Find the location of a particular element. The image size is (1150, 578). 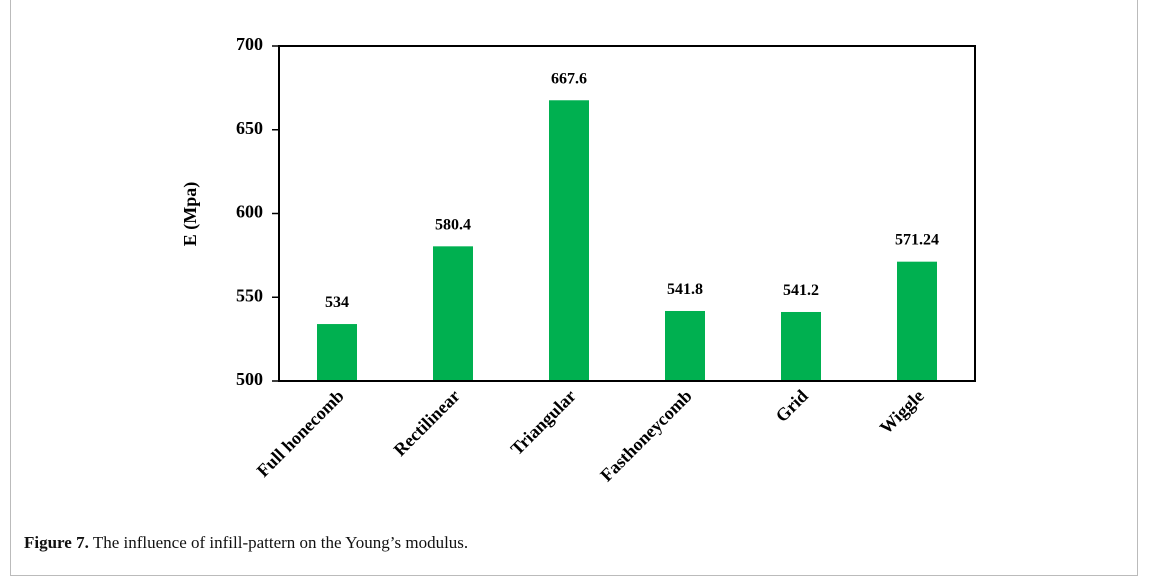

y-tick-label: 650 is located at coordinates (249, 128).